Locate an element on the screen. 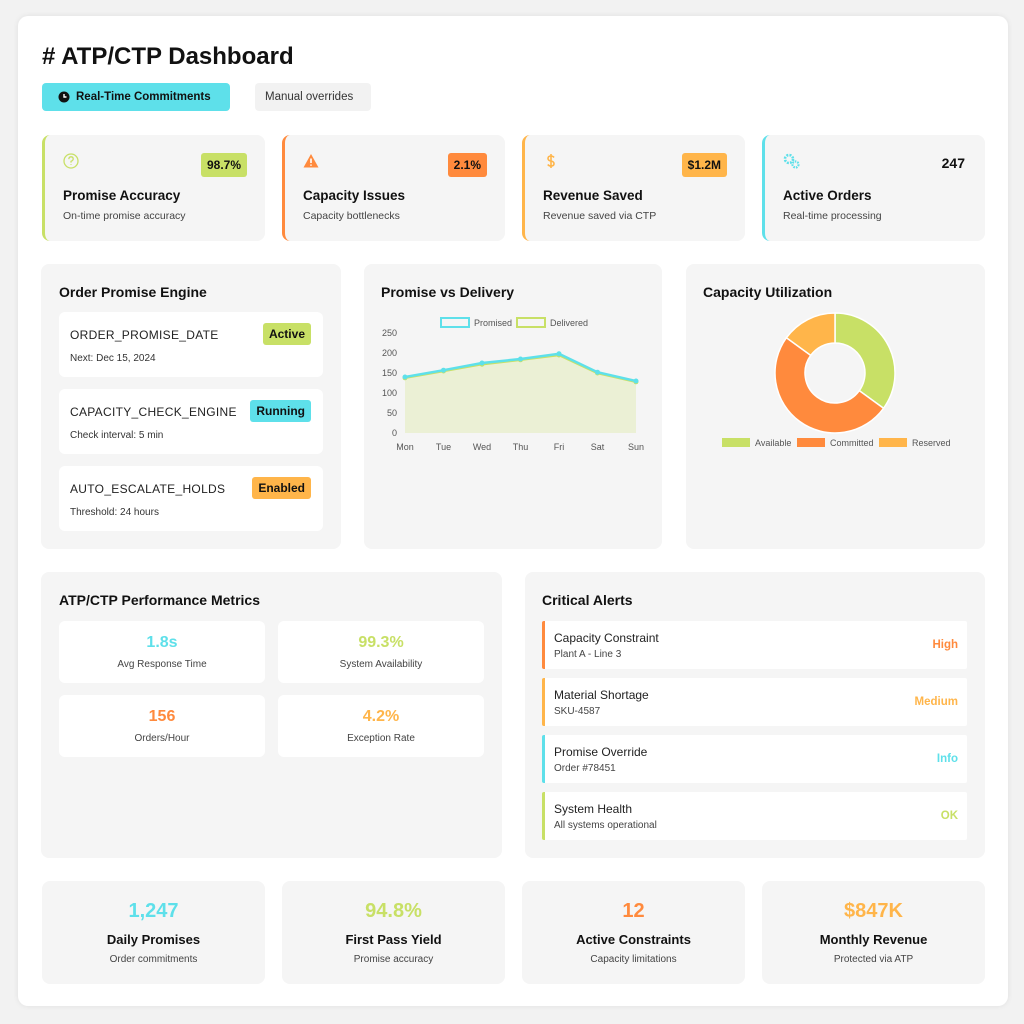 This screenshot has width=1024, height=1024. metric-label: Exception Rate is located at coordinates (381, 738).